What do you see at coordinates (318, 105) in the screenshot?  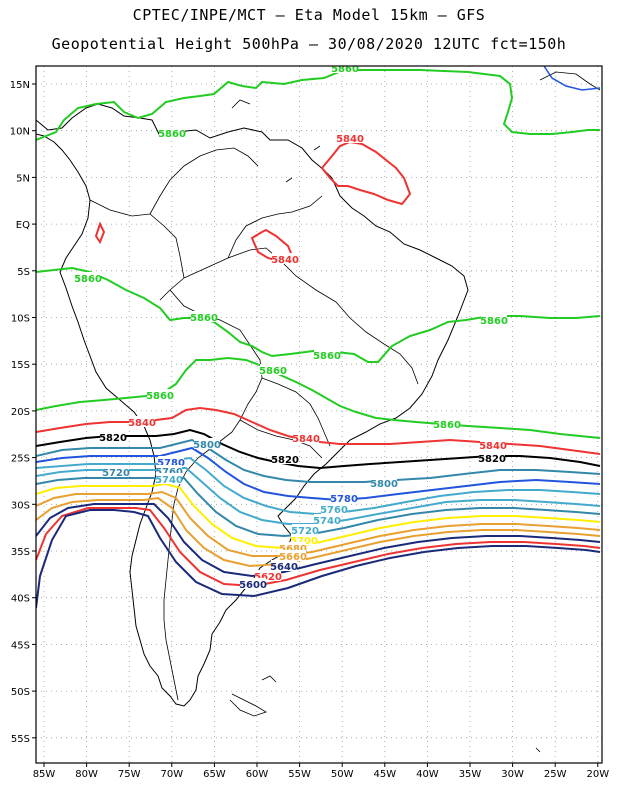 I see `contour-5860-north` at bounding box center [318, 105].